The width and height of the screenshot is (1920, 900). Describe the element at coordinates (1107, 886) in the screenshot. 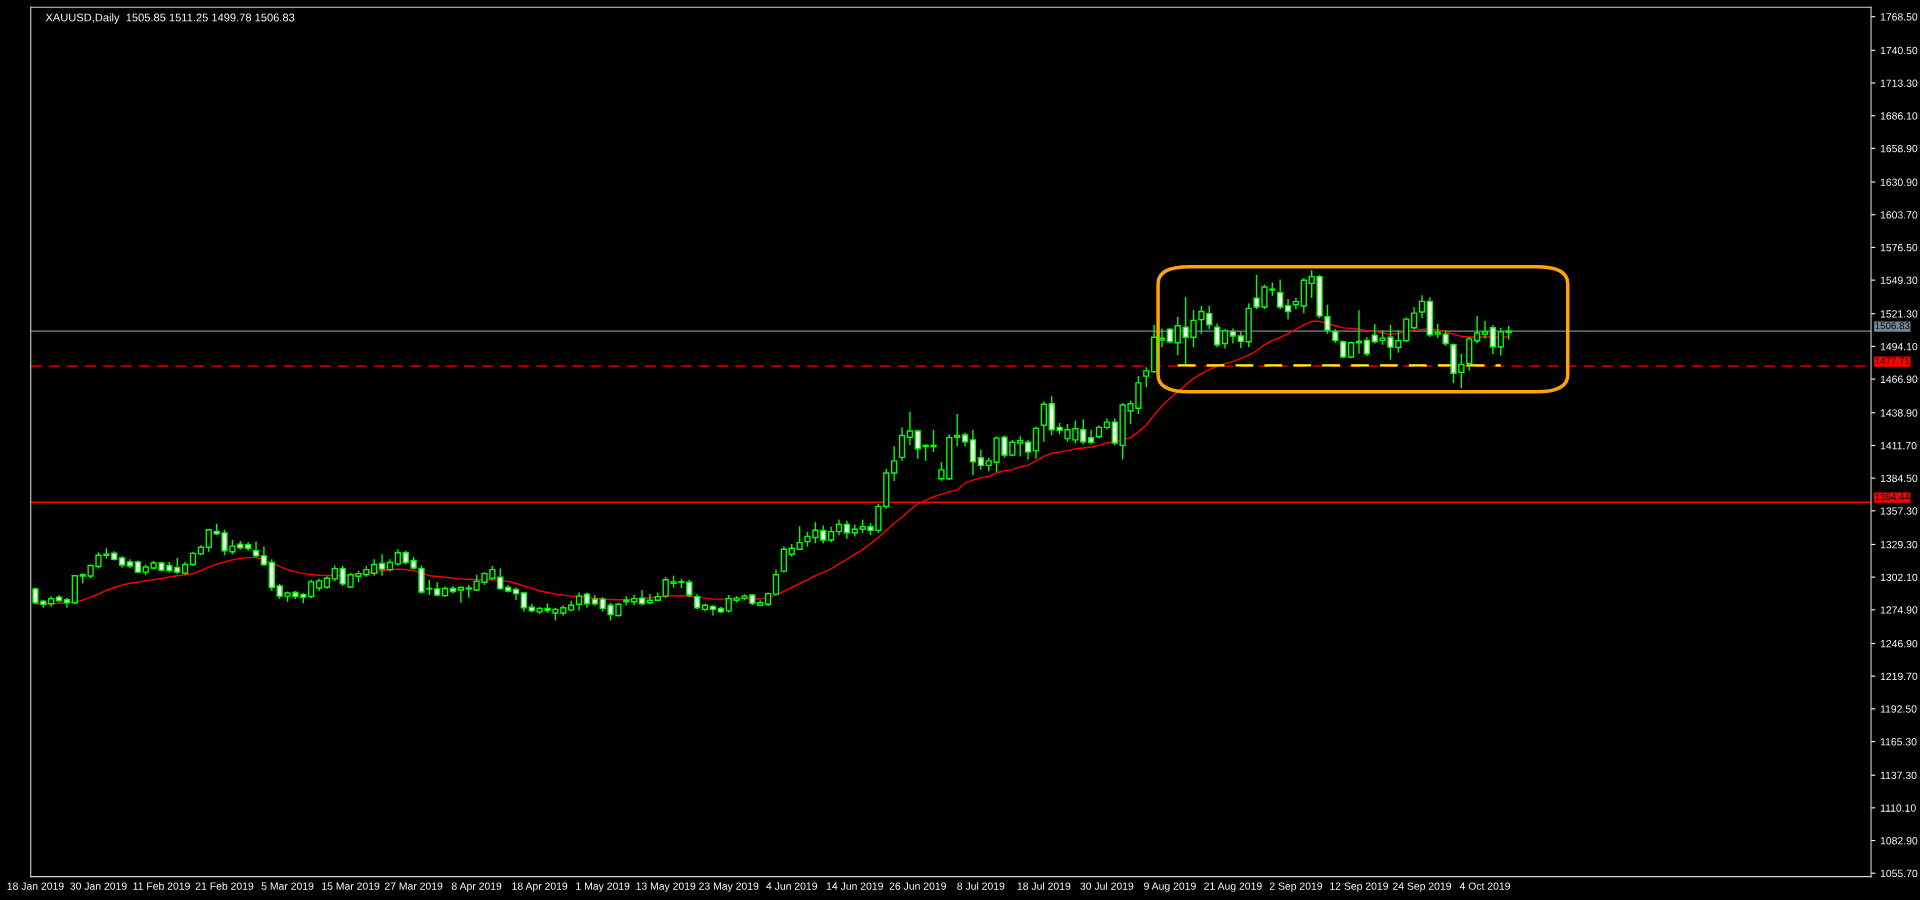

I see `x-tick-label: 30 Jul 2019` at that location.